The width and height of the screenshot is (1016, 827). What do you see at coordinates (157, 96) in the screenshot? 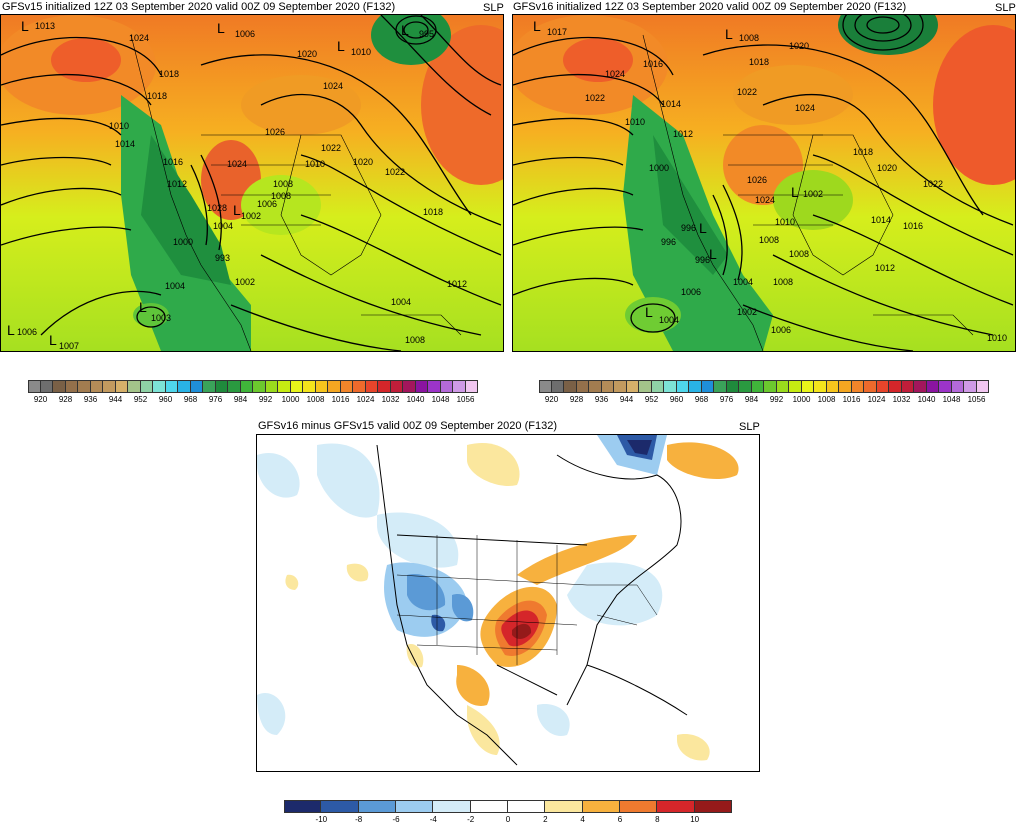
I see `left-isobar-label-3: 1018` at bounding box center [157, 96].